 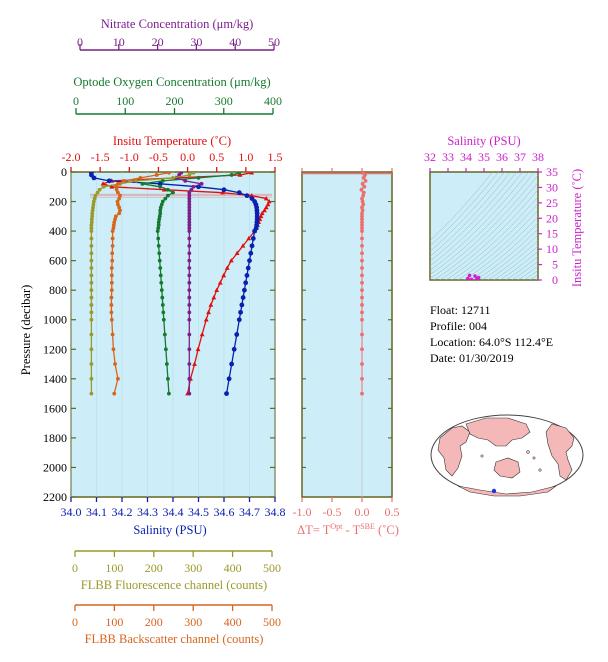 What do you see at coordinates (216, 157) in the screenshot?
I see `temperature-tick-label: 0.5` at bounding box center [216, 157].